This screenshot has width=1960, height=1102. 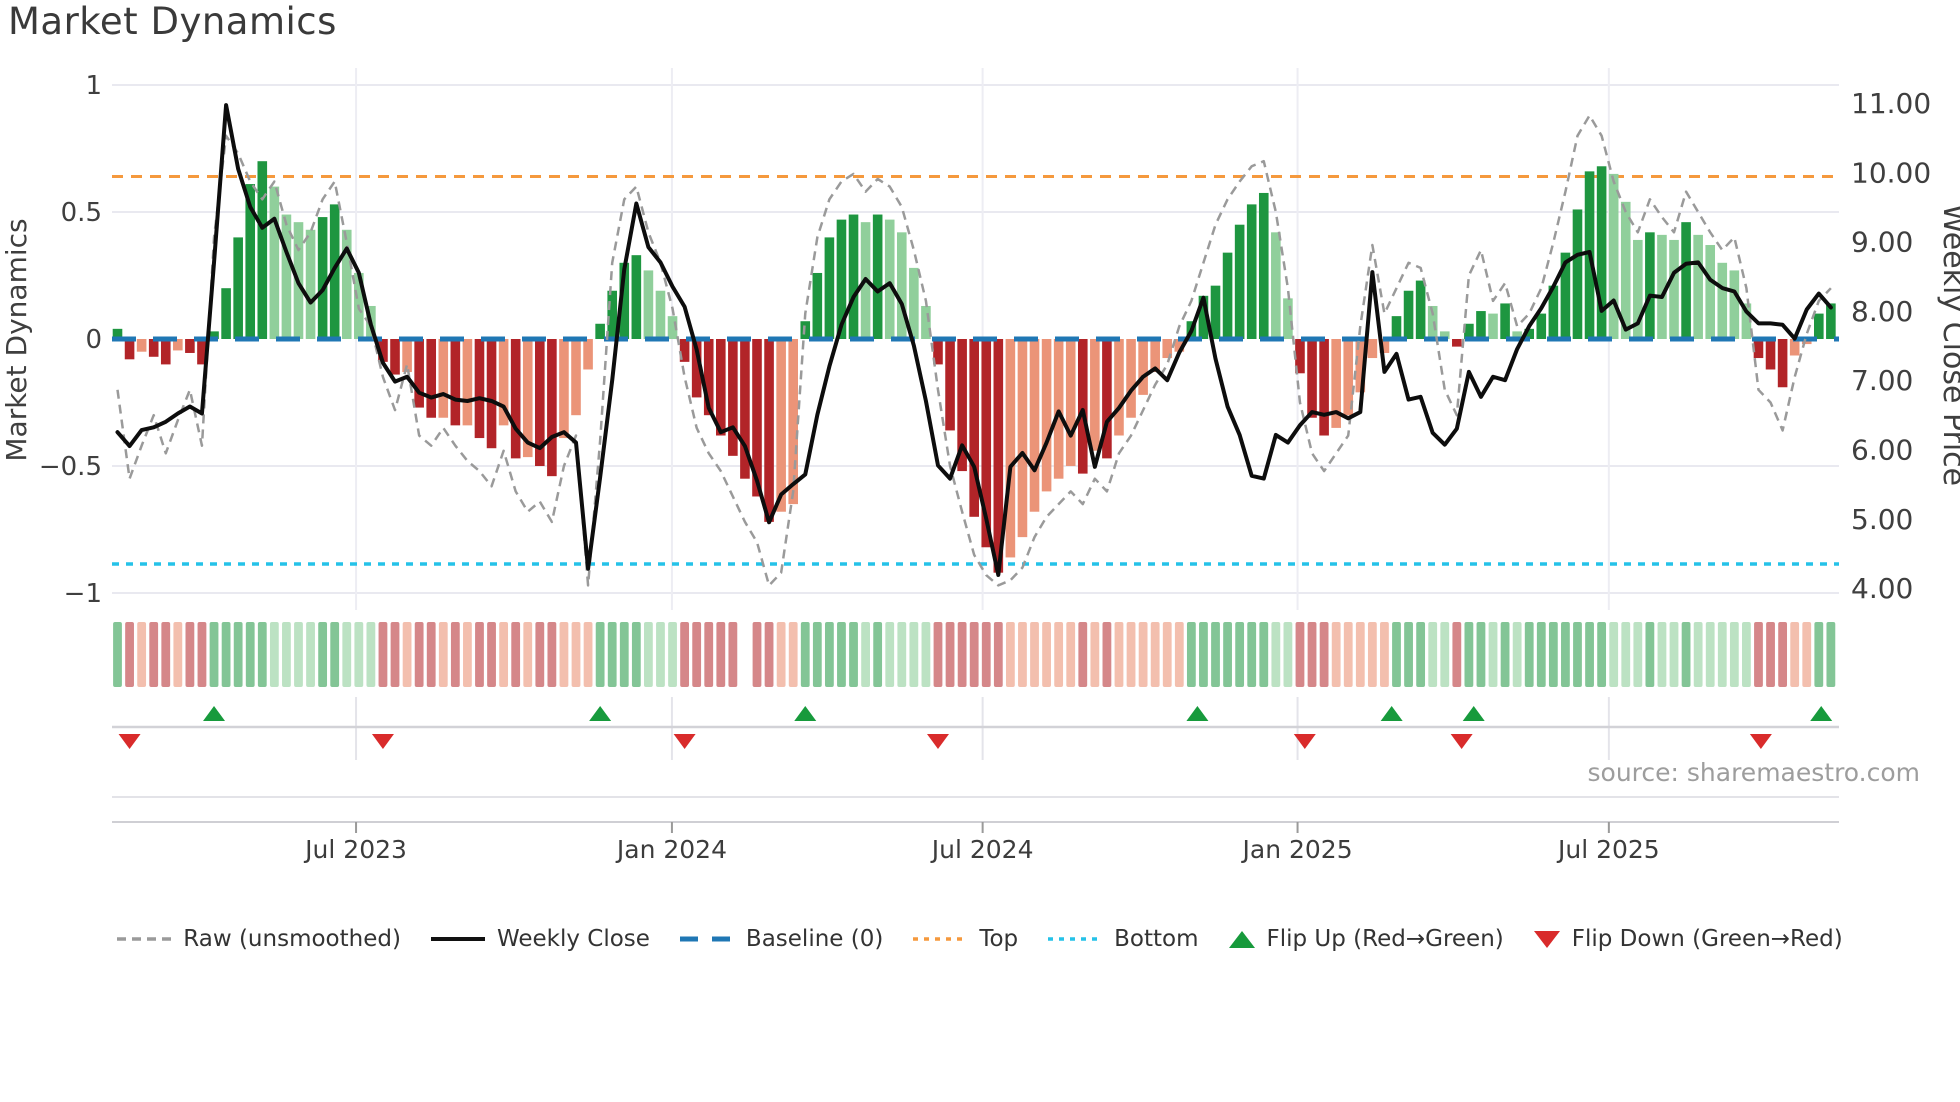 What do you see at coordinates (1688, 939) in the screenshot?
I see `legend-item-flip-down-green-red: Flip Down (Green→Red)` at bounding box center [1688, 939].